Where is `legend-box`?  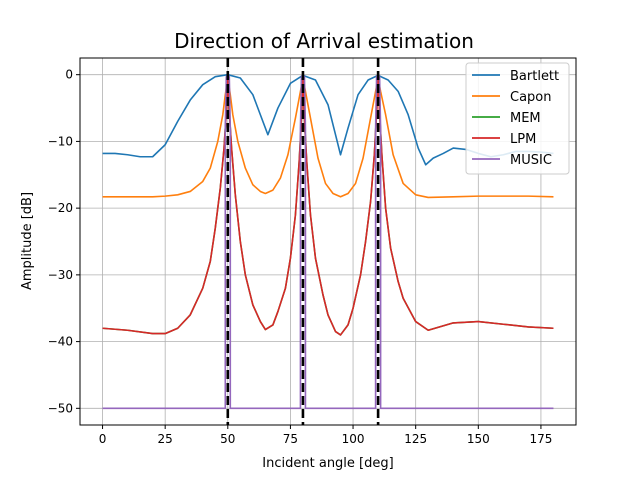 legend-box is located at coordinates (517, 118).